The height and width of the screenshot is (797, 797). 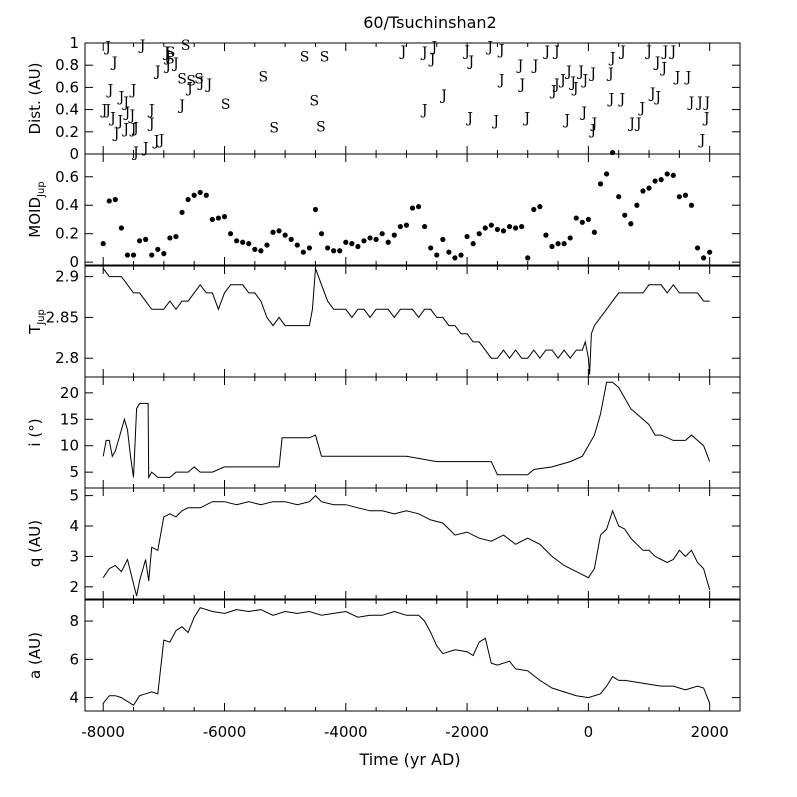 I want to click on y-tick-label-a: 6, so click(x=74, y=659).